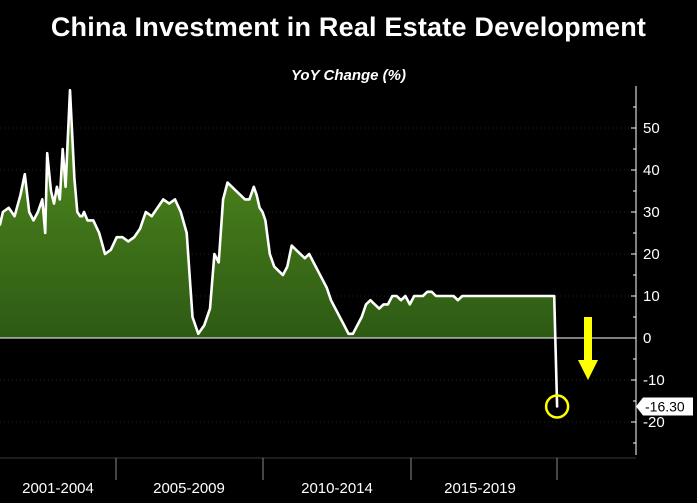 This screenshot has width=697, height=503. I want to click on y-tick-label: -20, so click(654, 422).